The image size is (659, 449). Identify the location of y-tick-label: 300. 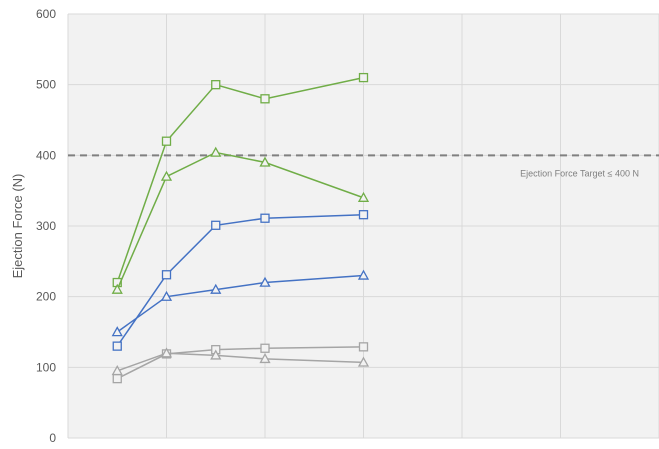
(46, 226).